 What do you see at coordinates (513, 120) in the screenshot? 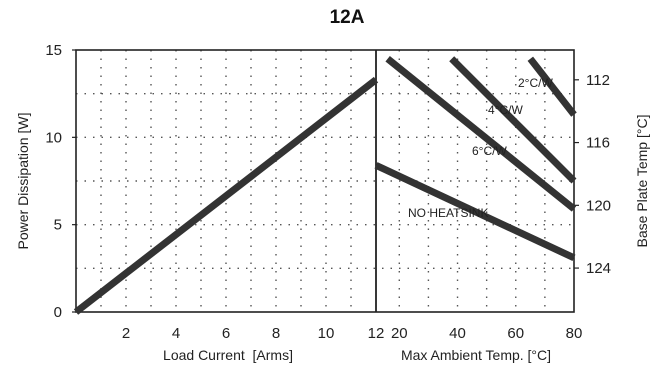
I see `series-line-4-c-w` at bounding box center [513, 120].